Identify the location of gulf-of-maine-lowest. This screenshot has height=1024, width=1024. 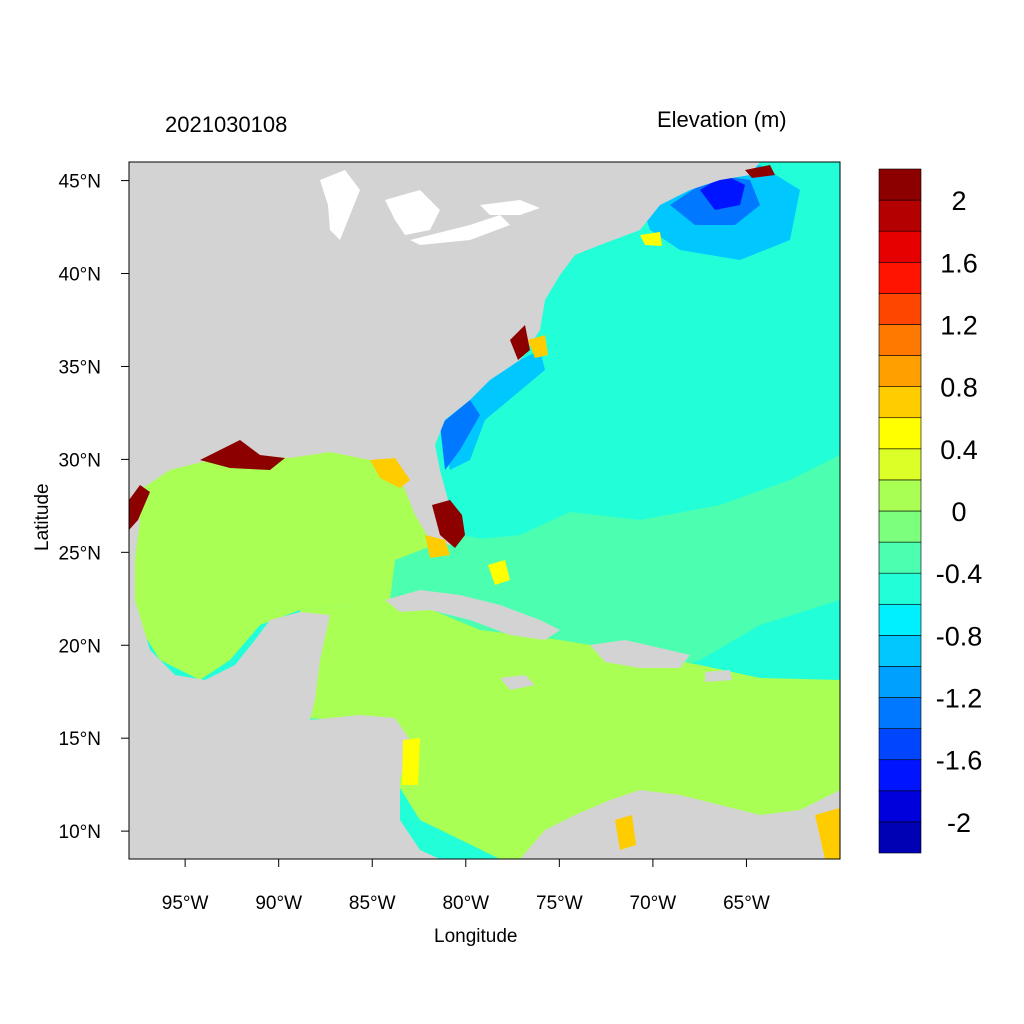
(722, 192).